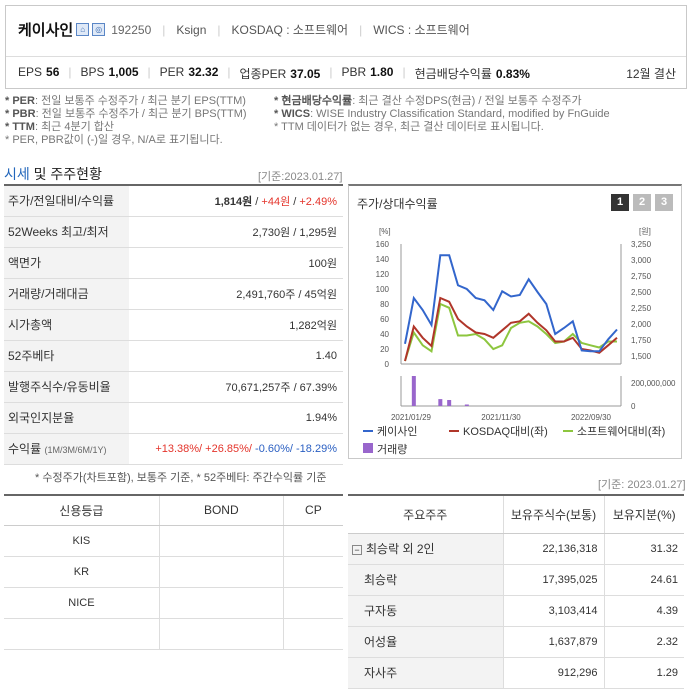 This screenshot has width=696, height=689. I want to click on y-left-unit: [%], so click(385, 231).